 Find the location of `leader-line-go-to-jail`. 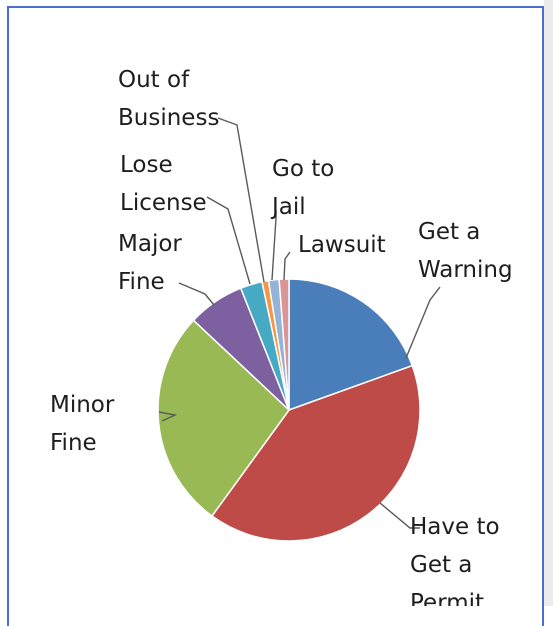

leader-line-go-to-jail is located at coordinates (274, 245).